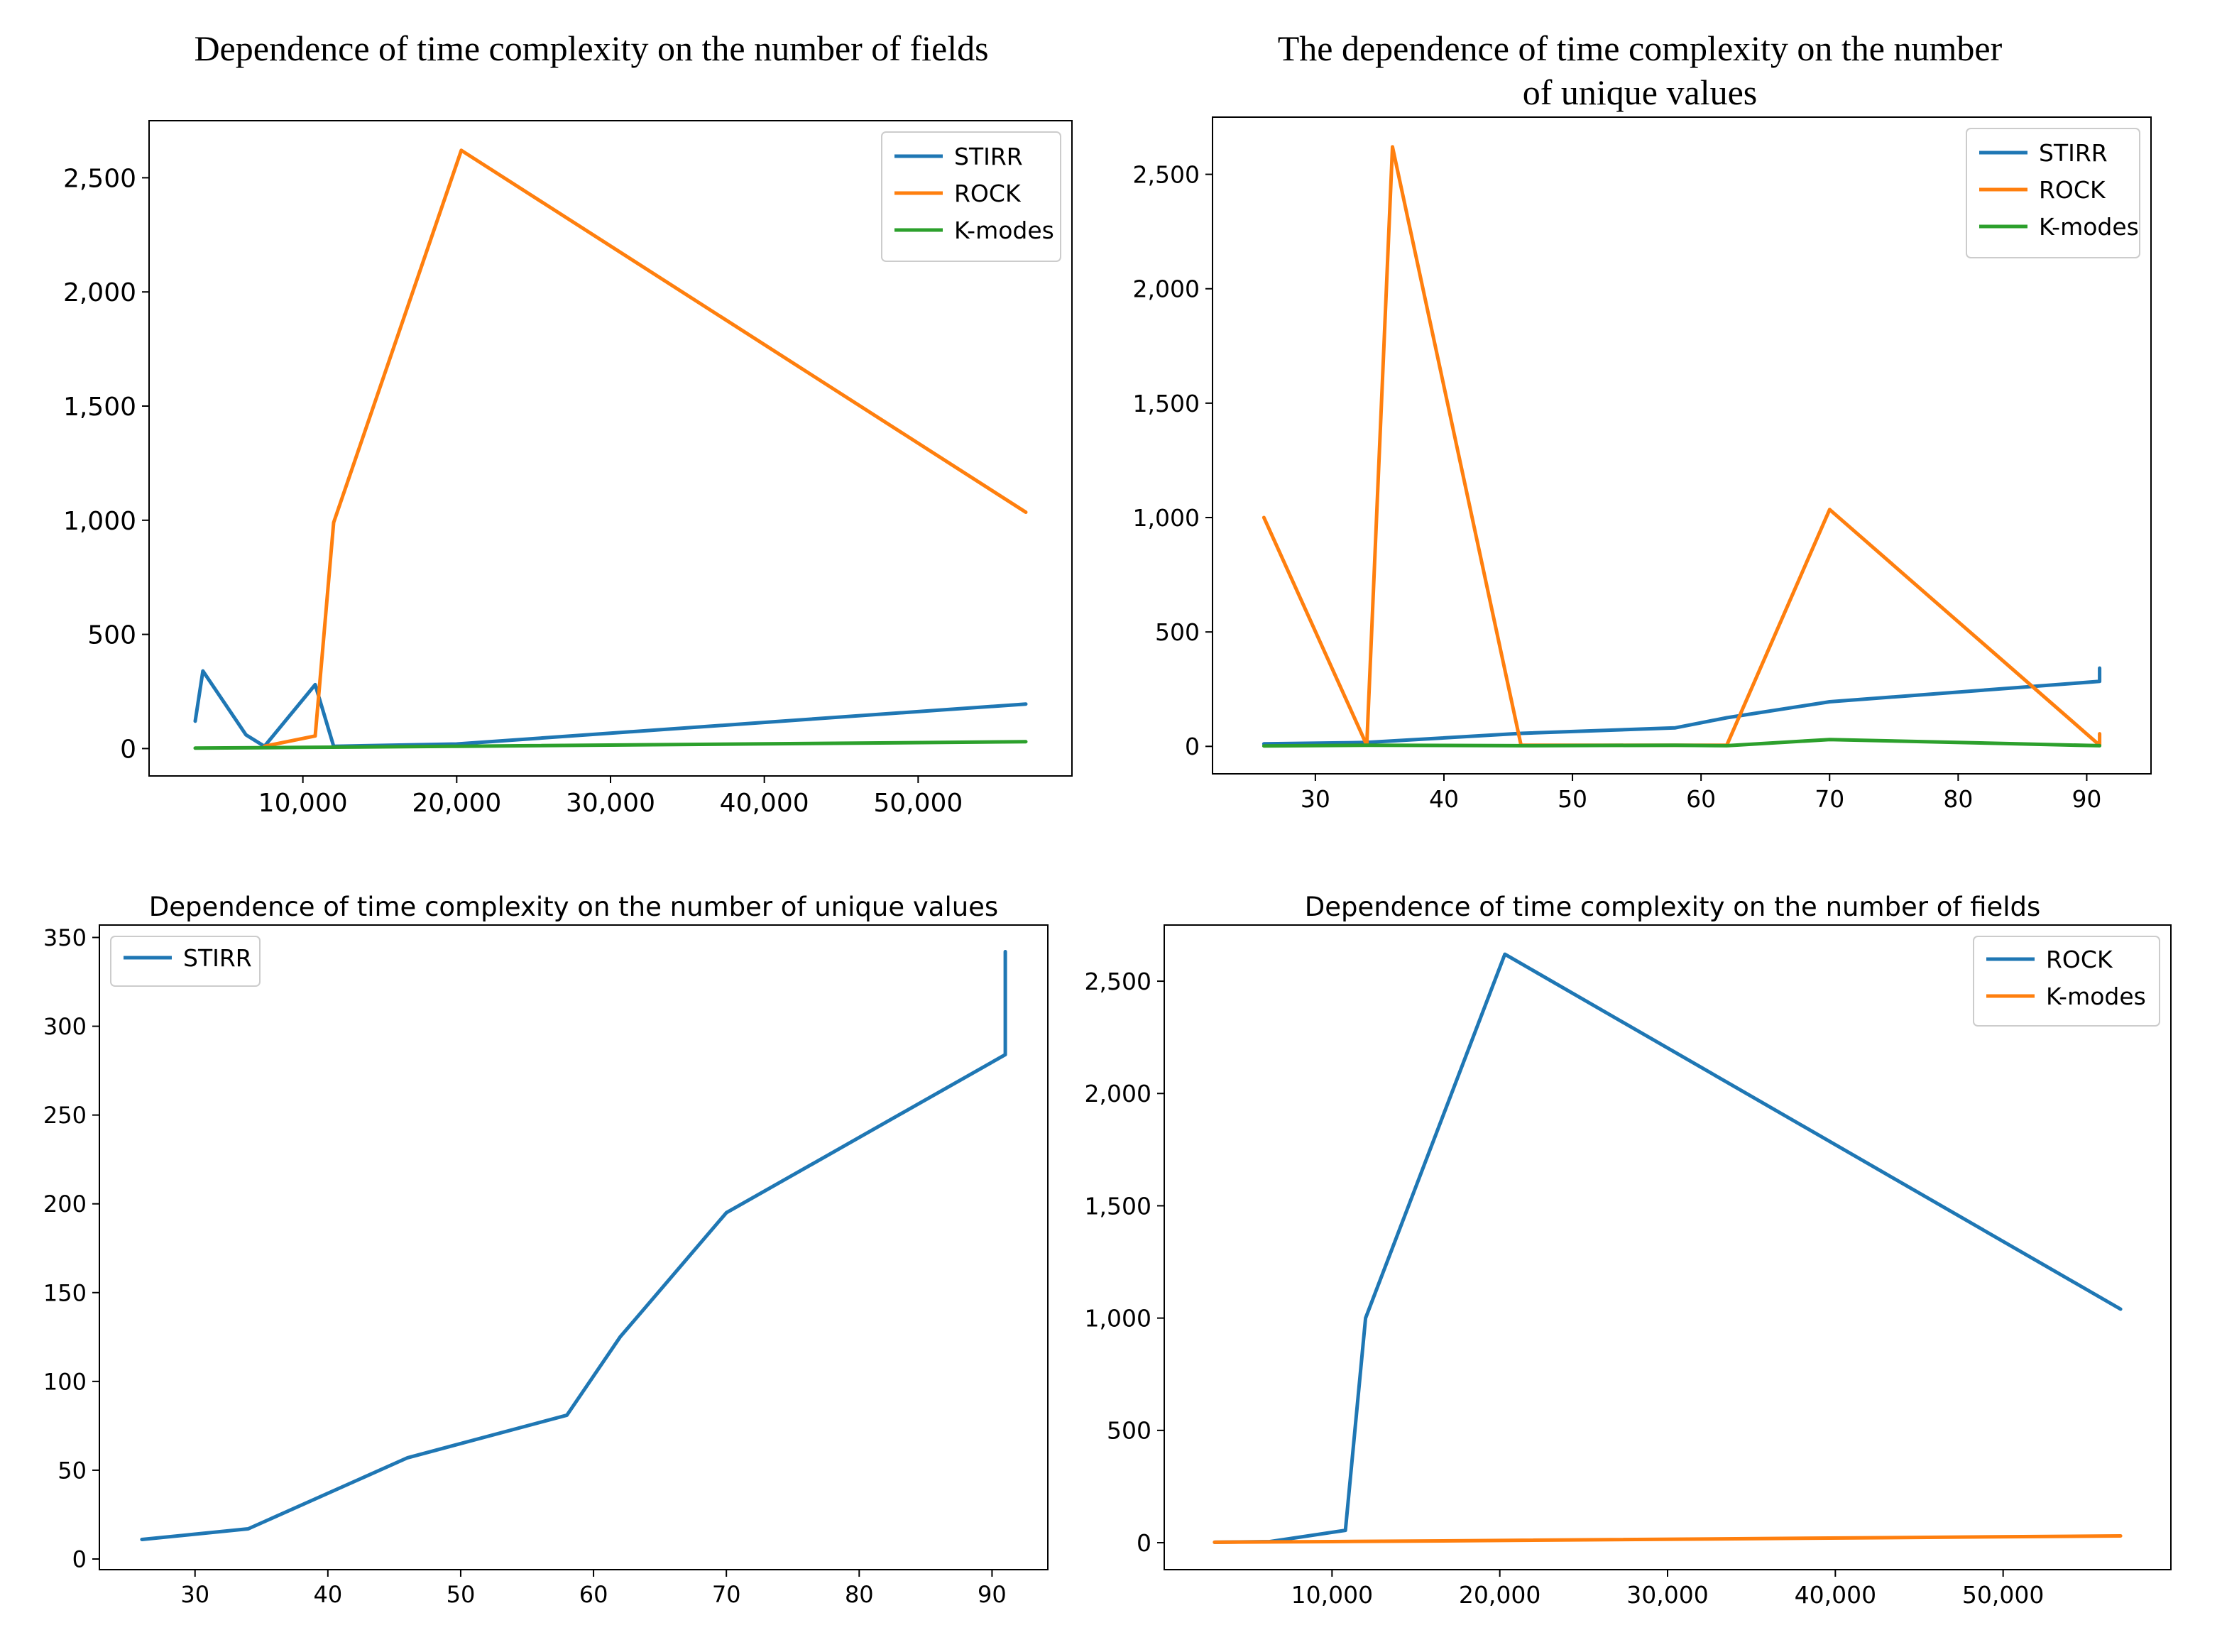 The width and height of the screenshot is (2222, 1652). Describe the element at coordinates (65, 1026) in the screenshot. I see `y-tick-label: 300` at that location.